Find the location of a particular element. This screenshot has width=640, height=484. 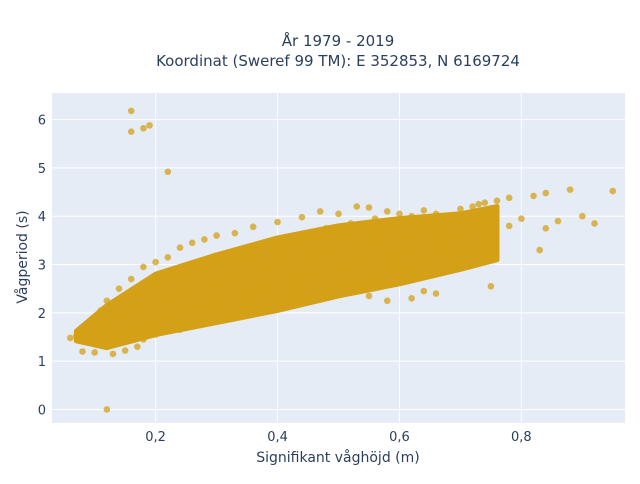

x-tick-label: 0,2 is located at coordinates (155, 437).